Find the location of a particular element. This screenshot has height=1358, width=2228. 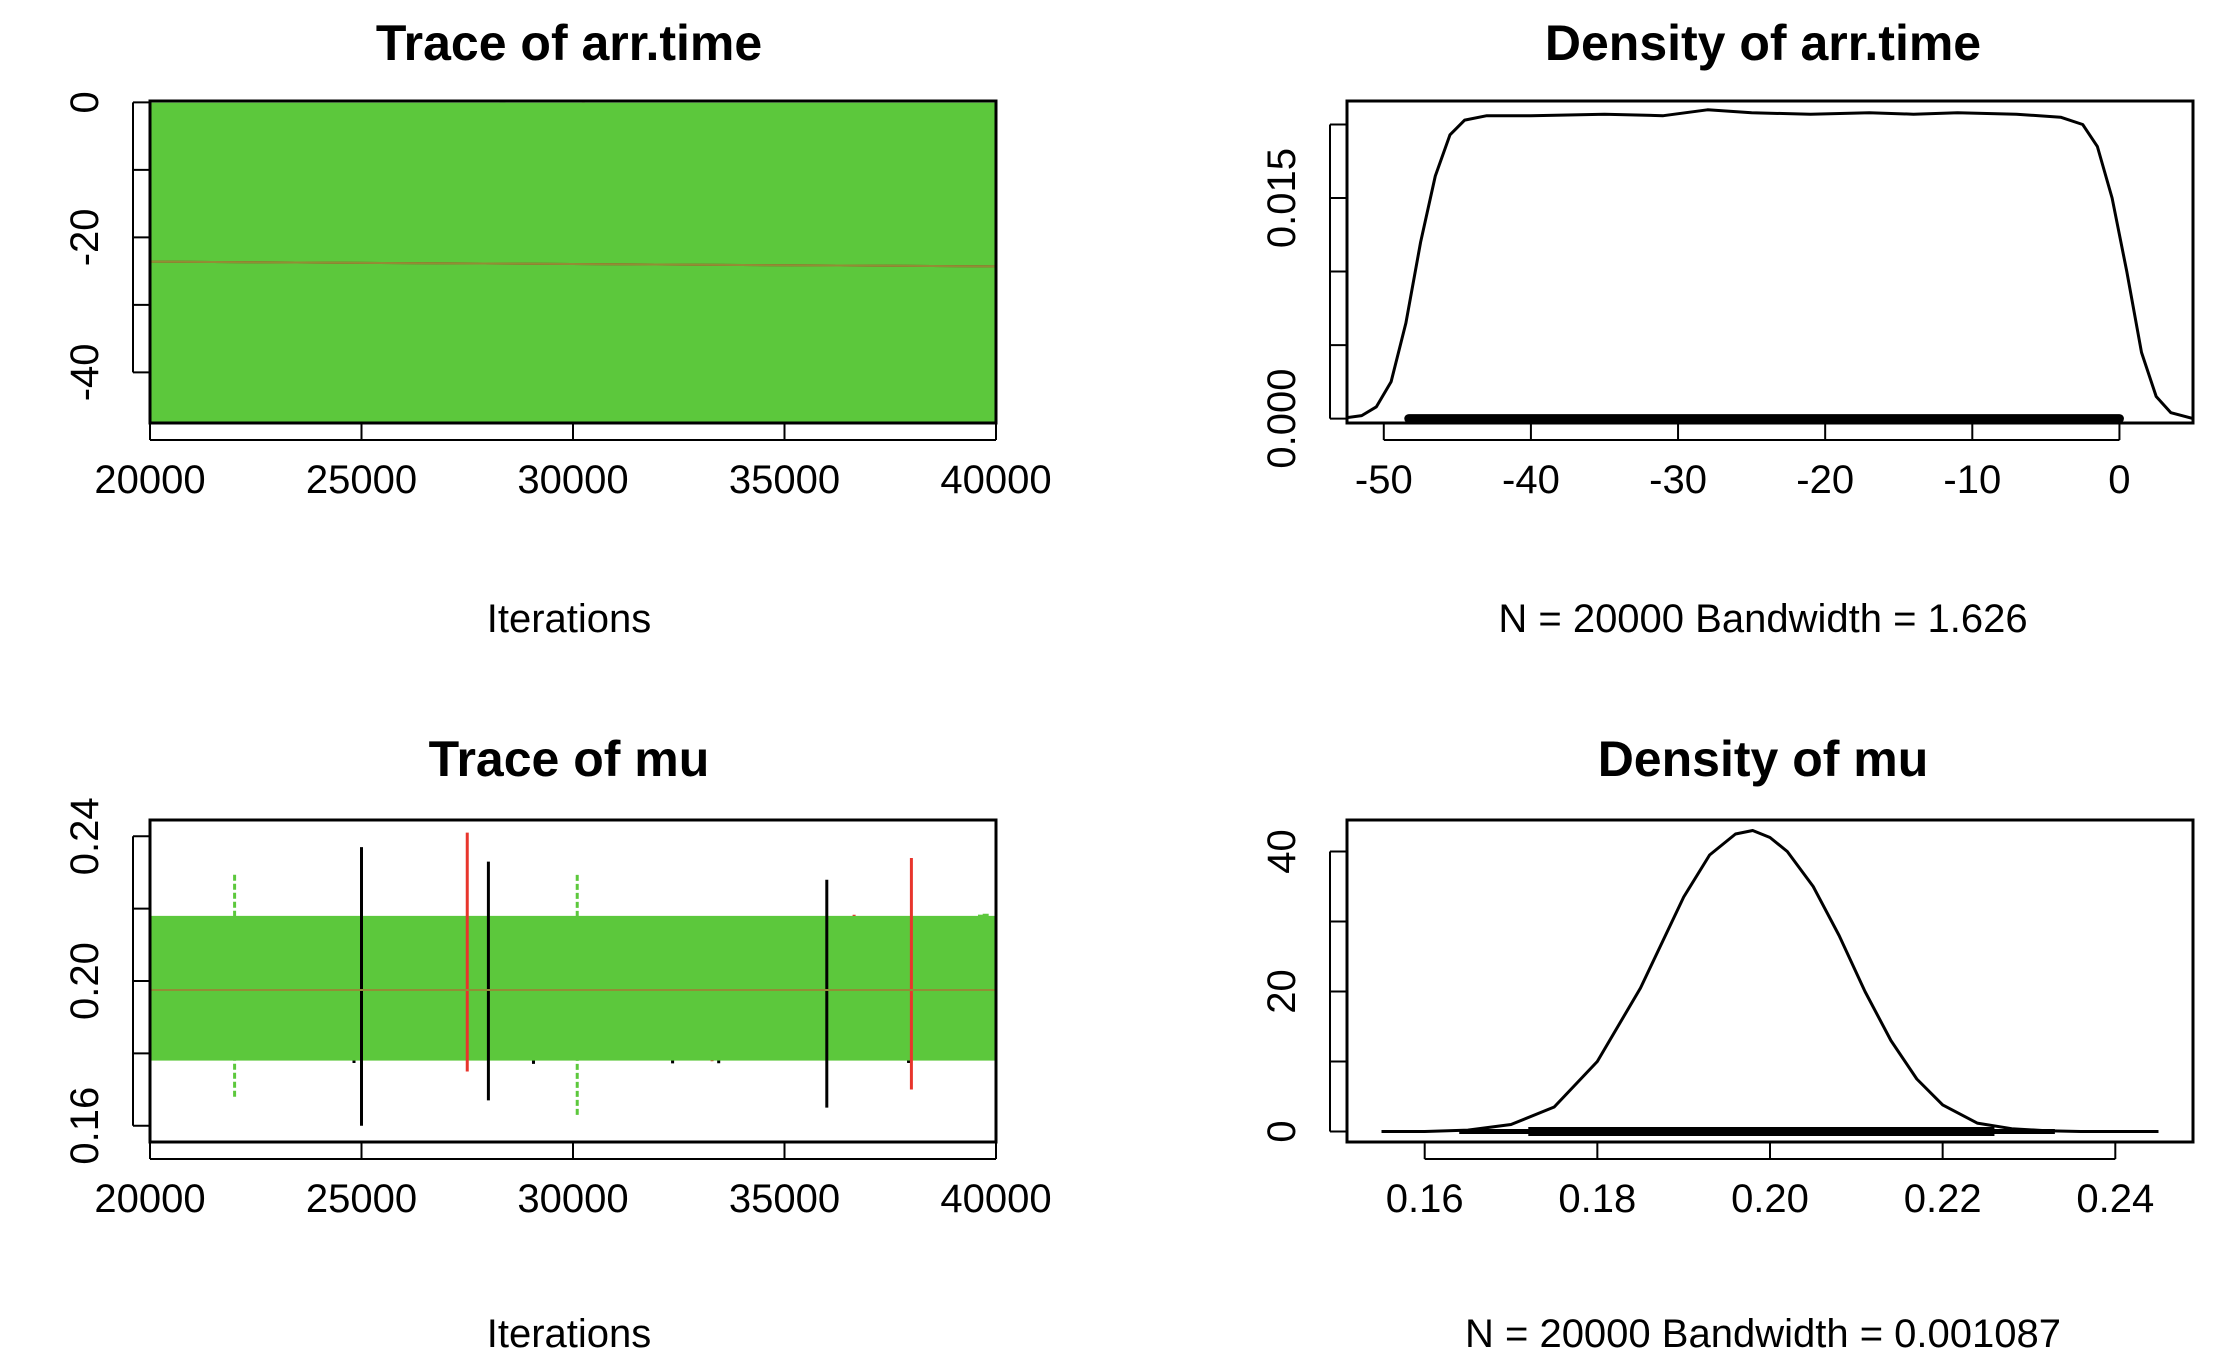

chart-title: Density of arr.time is located at coordinates (1763, 43).